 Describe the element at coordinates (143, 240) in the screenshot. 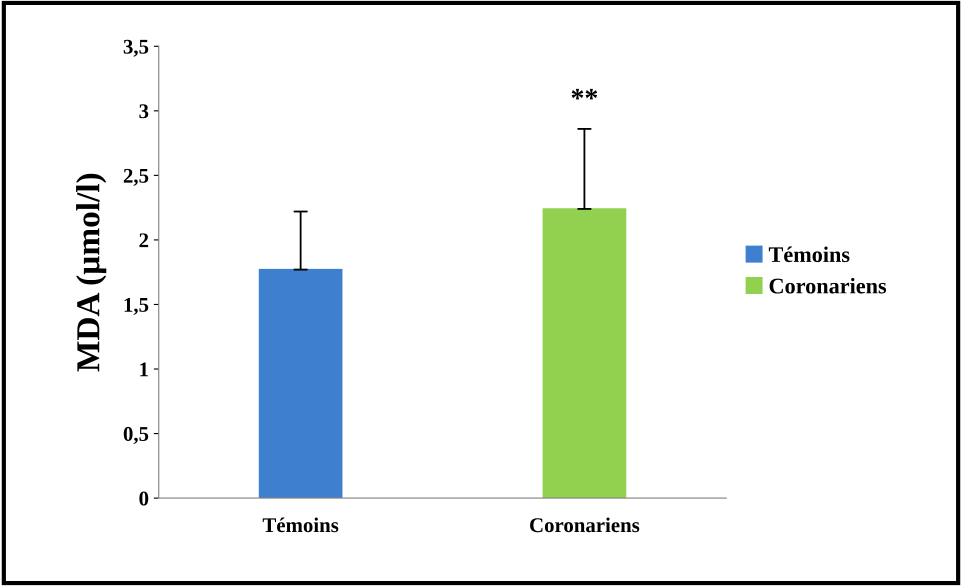

I see `y-tick-label: 2` at that location.